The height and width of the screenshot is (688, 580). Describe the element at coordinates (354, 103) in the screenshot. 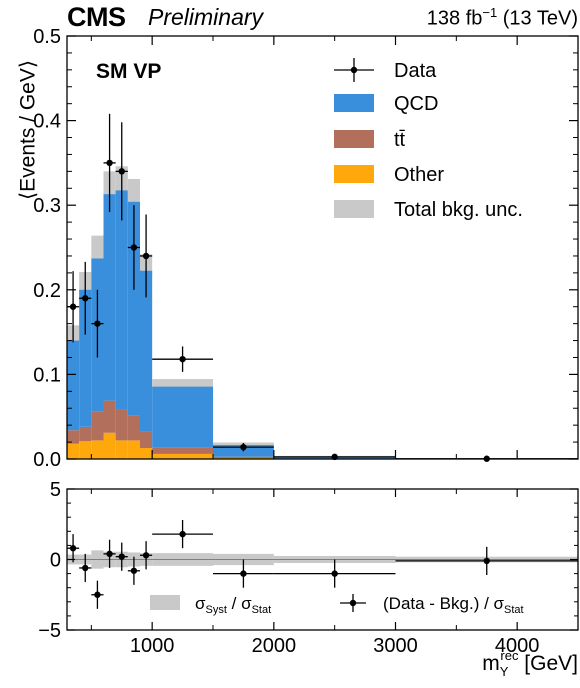

I see `legend-qcd-swatch` at that location.